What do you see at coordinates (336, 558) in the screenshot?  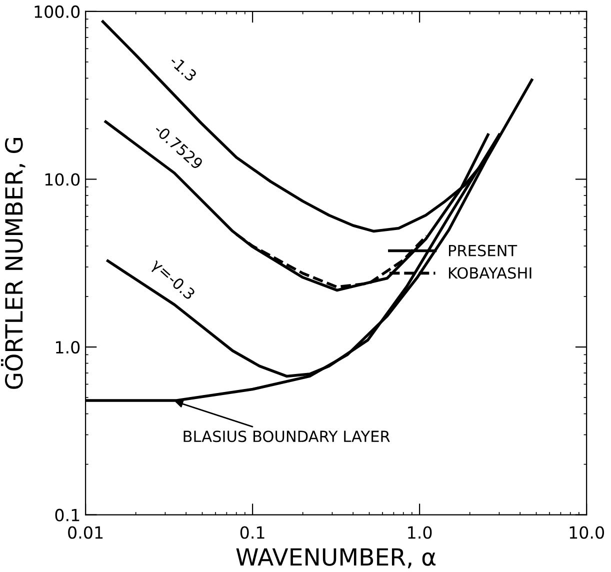 I see `x-axis-title: WAVENUMBER, α` at bounding box center [336, 558].